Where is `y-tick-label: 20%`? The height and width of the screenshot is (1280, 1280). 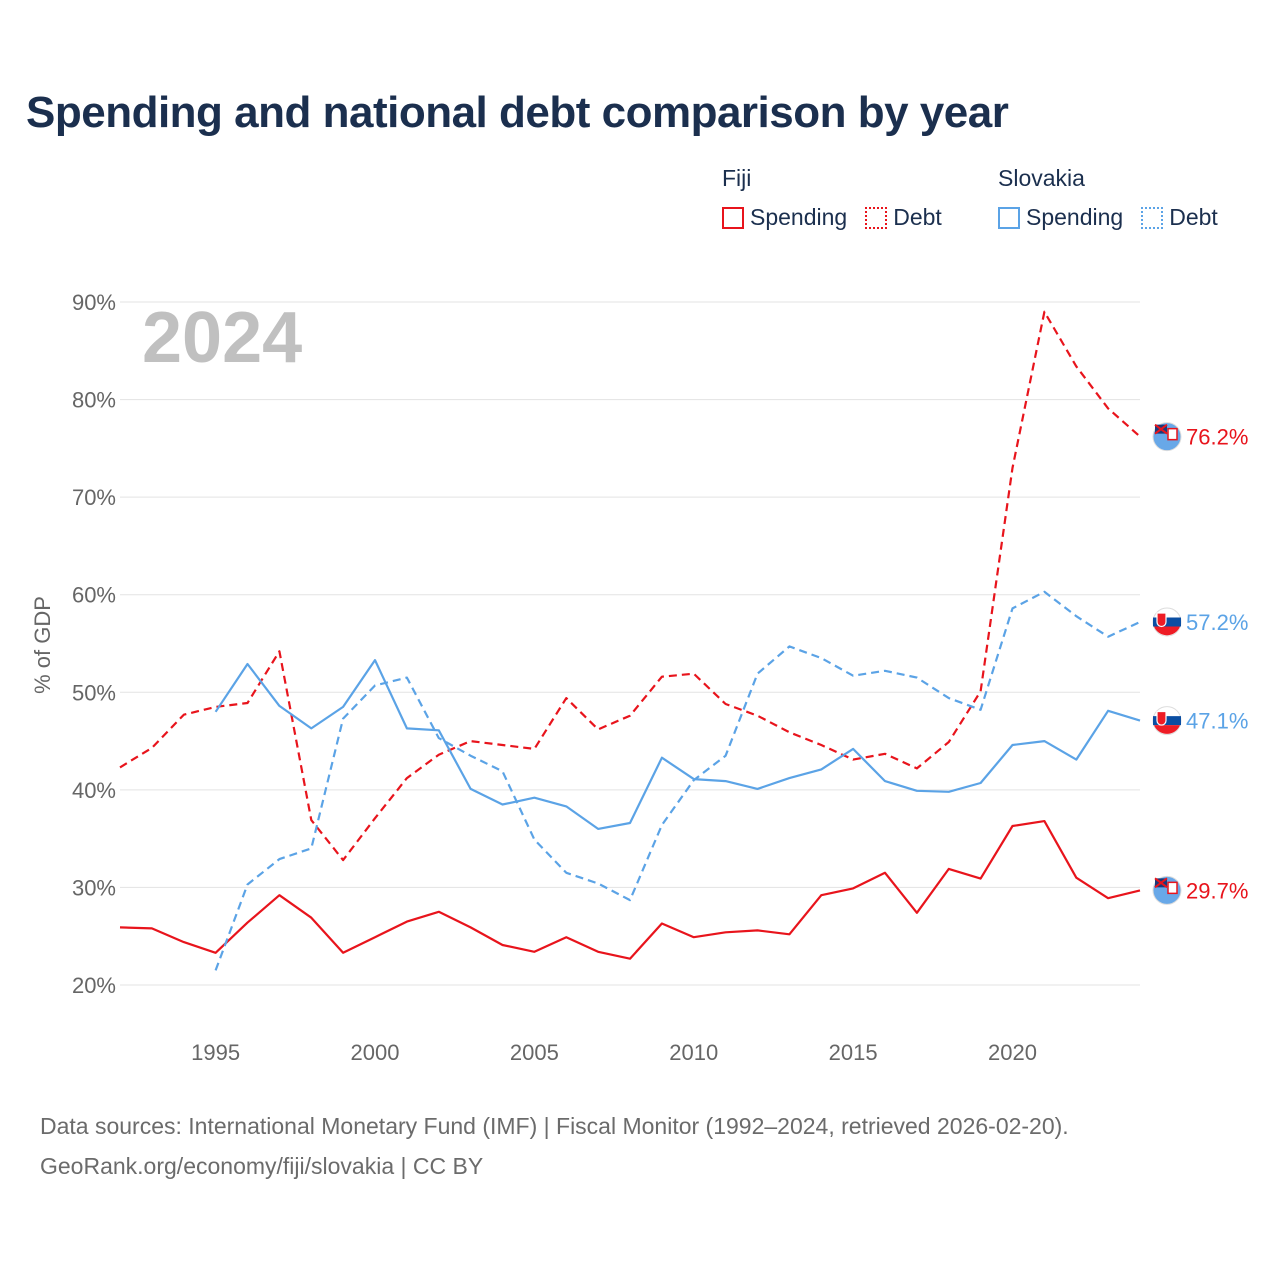
y-tick-label: 20% is located at coordinates (94, 985).